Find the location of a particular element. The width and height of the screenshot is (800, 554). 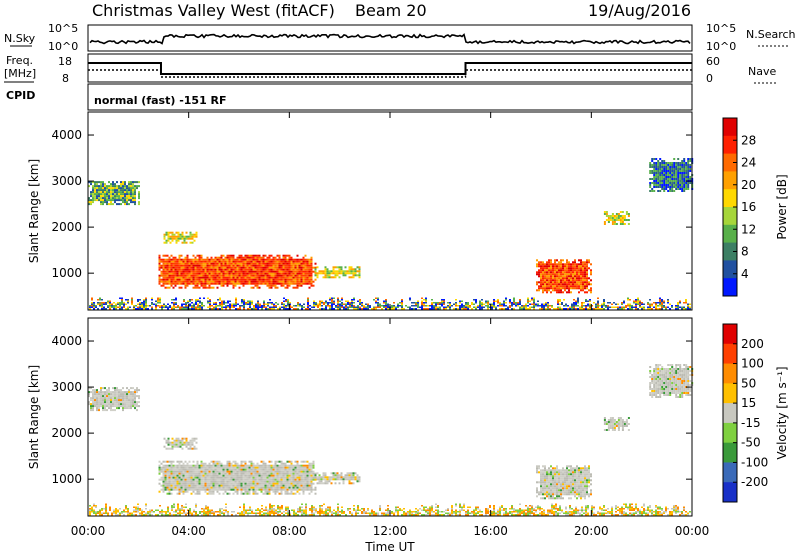

colorbar-swatch is located at coordinates (730, 269).